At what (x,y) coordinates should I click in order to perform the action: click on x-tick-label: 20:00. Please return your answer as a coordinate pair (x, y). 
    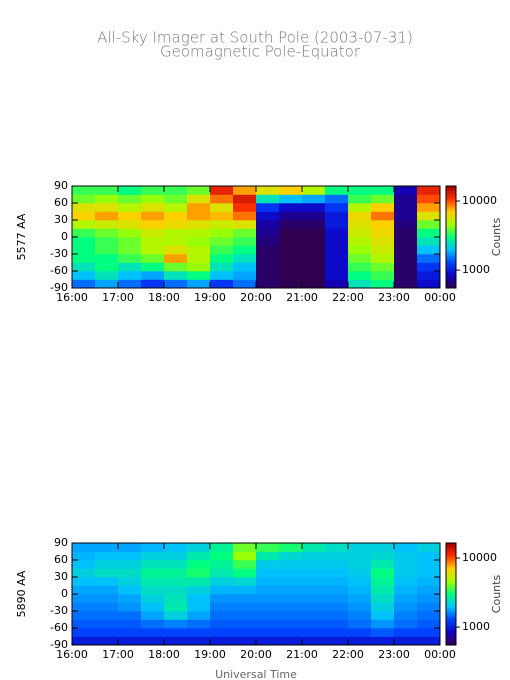
    Looking at the image, I should click on (256, 297).